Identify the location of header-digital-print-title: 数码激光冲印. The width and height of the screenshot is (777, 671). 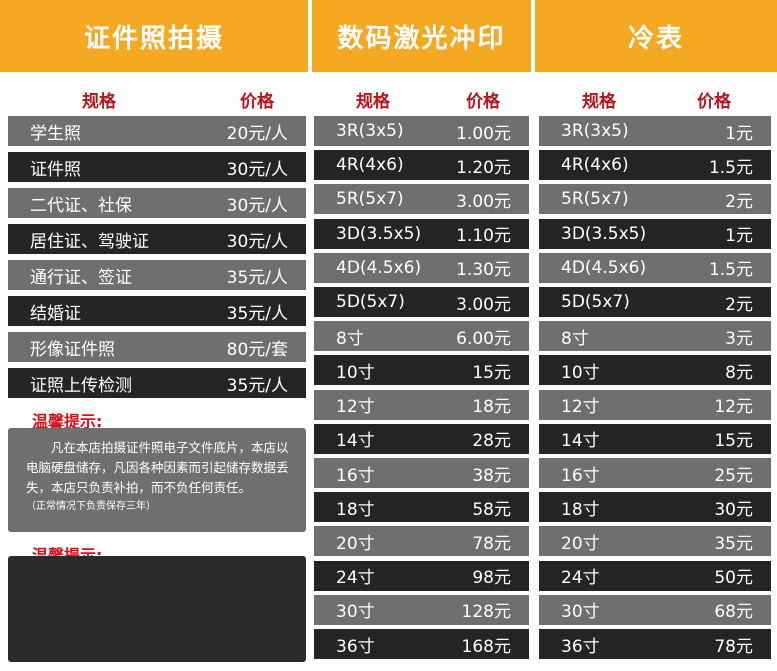
(421, 38).